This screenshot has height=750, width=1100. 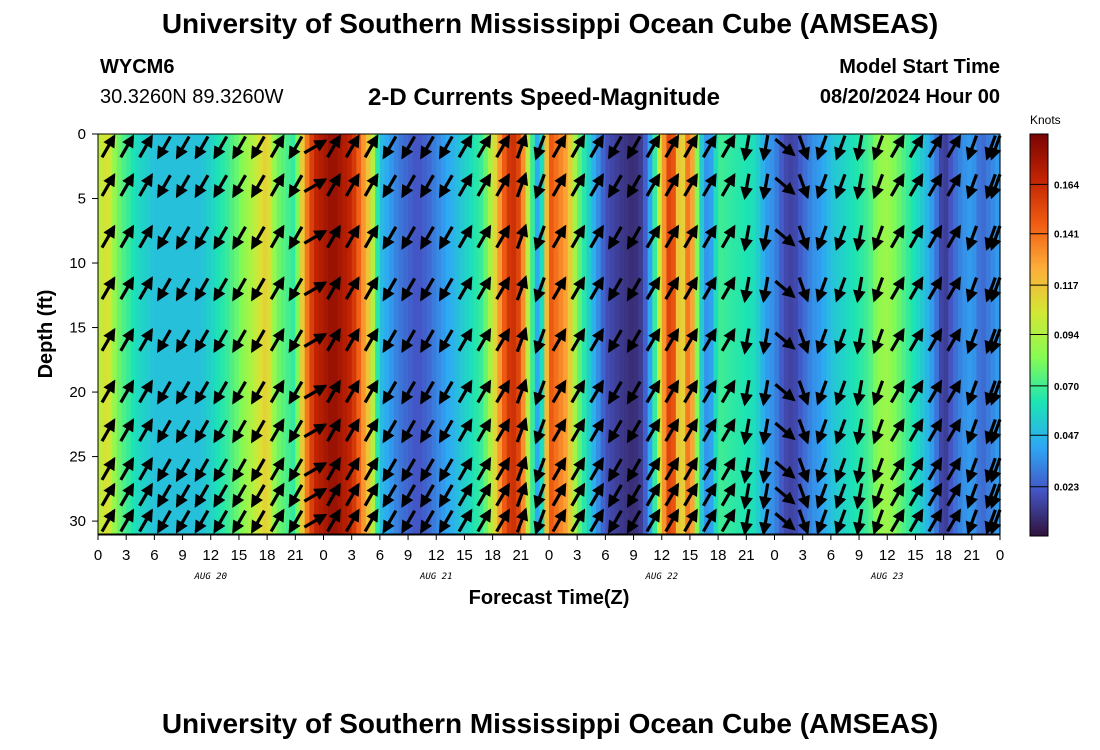 I want to click on day-label: AUG 21, so click(x=436, y=577).